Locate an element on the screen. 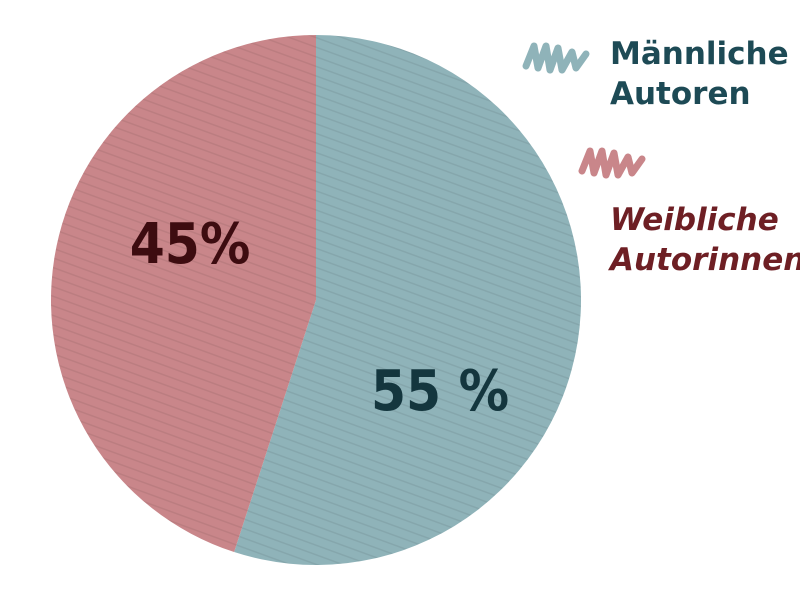  data-label-0: 55 % is located at coordinates (440, 391).